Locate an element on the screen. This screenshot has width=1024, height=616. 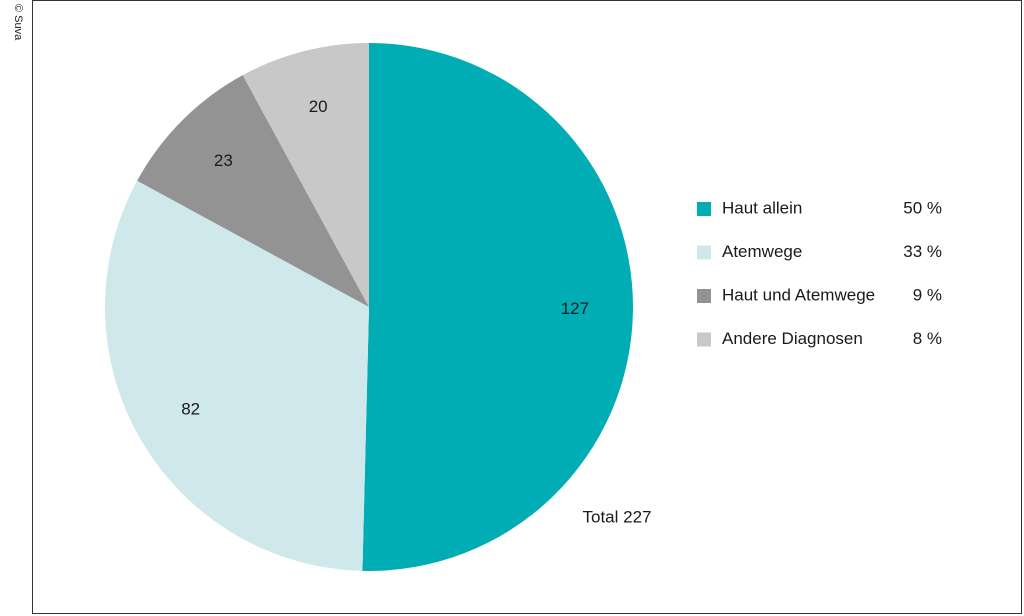
legend-label: Andere Diagnosen is located at coordinates (792, 338).